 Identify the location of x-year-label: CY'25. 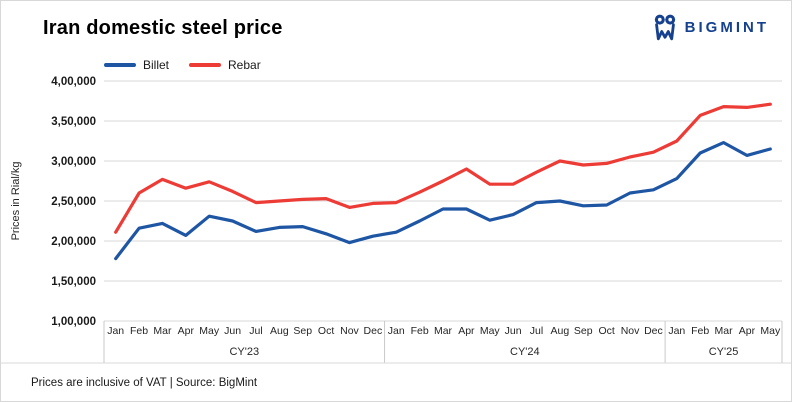
(724, 352).